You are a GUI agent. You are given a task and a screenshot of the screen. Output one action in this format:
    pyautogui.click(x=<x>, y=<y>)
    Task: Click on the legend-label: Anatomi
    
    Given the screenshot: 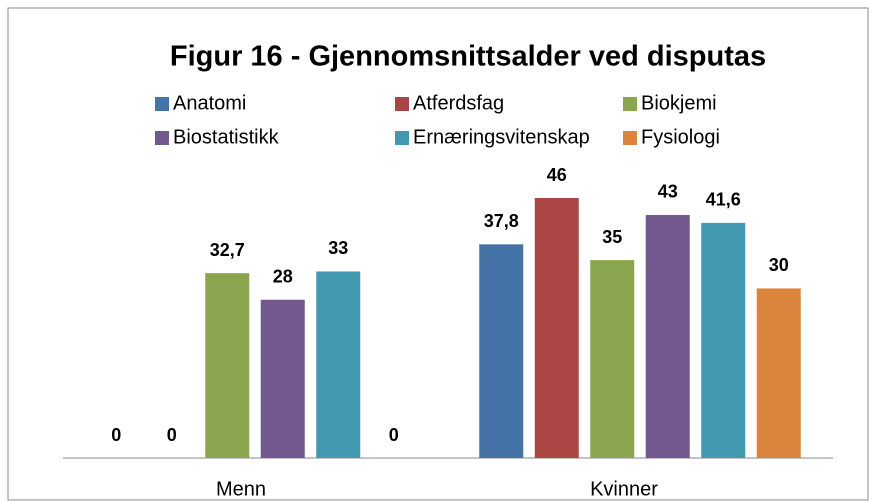 What is the action you would take?
    pyautogui.click(x=209, y=103)
    